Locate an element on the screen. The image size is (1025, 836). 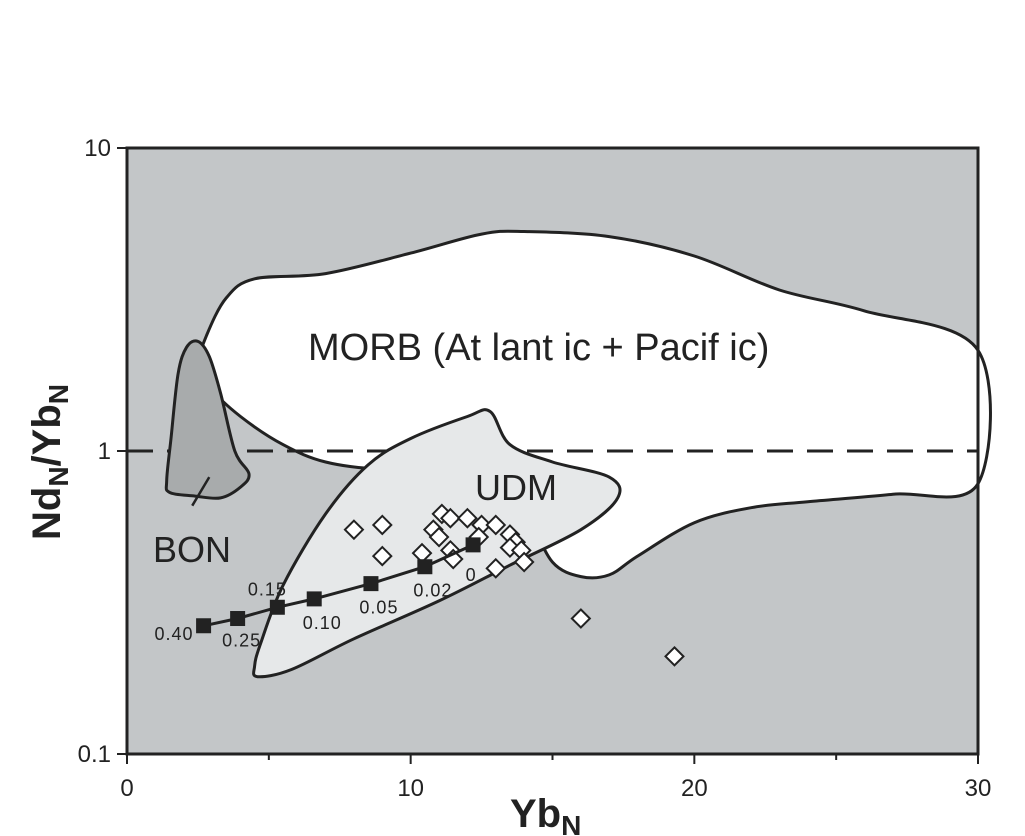
bon-leader-line is located at coordinates (201, 491).